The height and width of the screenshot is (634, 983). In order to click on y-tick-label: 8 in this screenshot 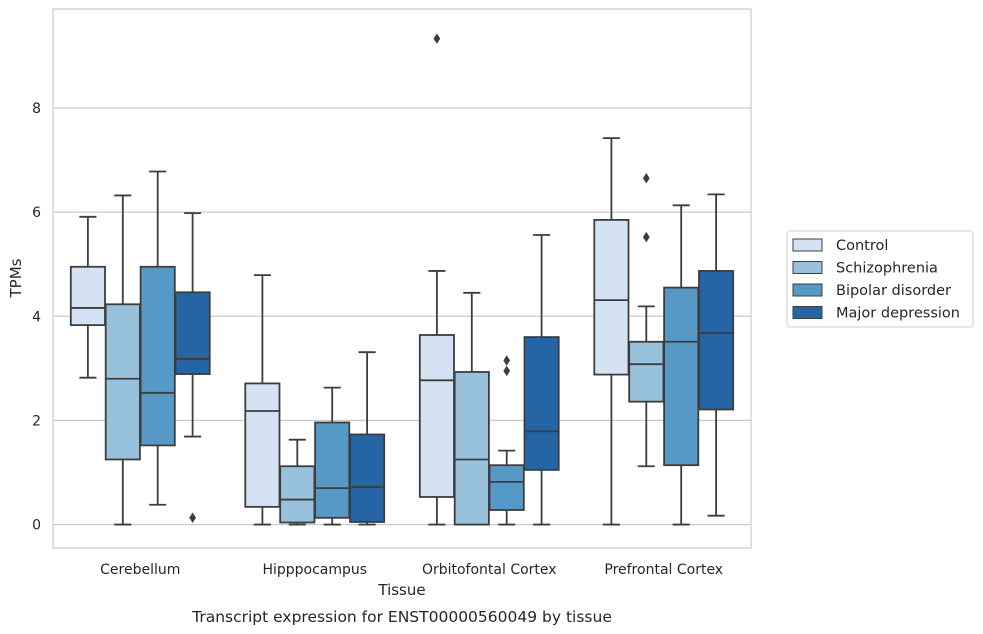, I will do `click(36, 109)`.